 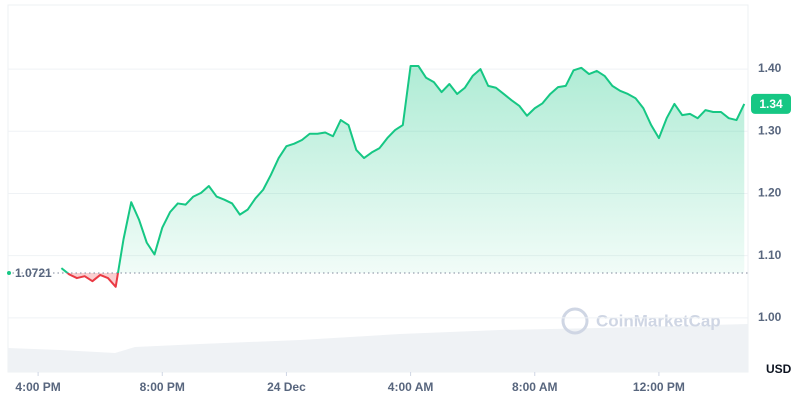 I want to click on y-tick-label: 1.00, so click(x=770, y=317).